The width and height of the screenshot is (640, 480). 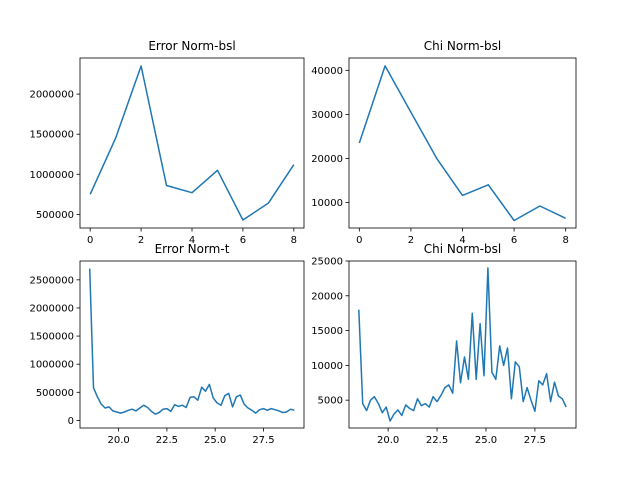 I want to click on chart-title: Error Norm-t, so click(x=192, y=249).